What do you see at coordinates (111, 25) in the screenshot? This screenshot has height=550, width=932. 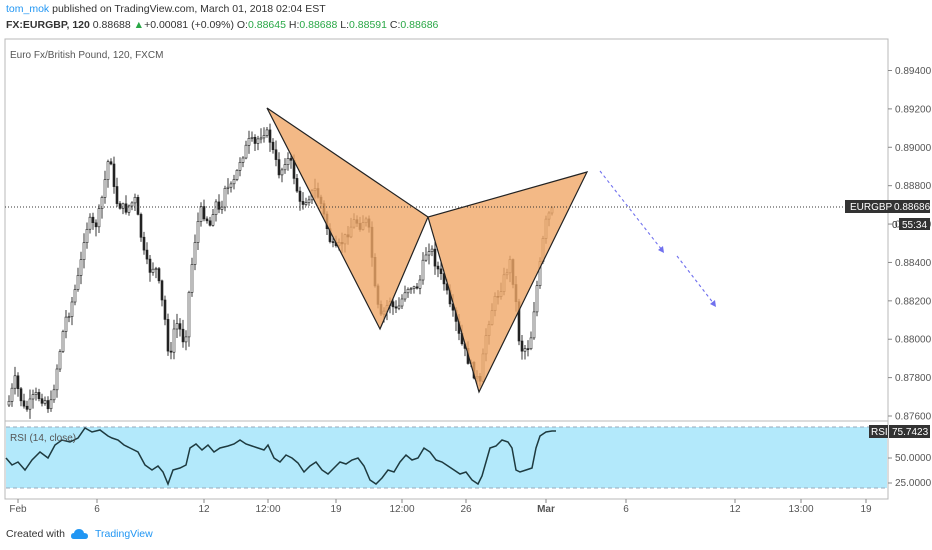 I see `last-price: 0.88688` at bounding box center [111, 25].